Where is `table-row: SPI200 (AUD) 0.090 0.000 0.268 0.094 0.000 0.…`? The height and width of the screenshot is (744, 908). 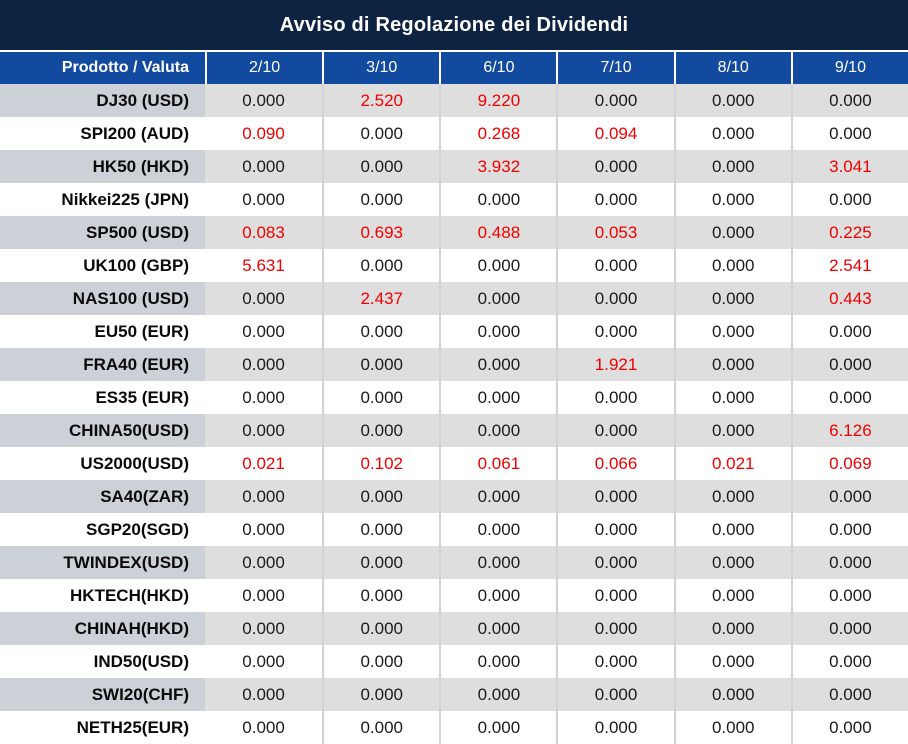 table-row: SPI200 (AUD) 0.090 0.000 0.268 0.094 0.000 0.… is located at coordinates (454, 133).